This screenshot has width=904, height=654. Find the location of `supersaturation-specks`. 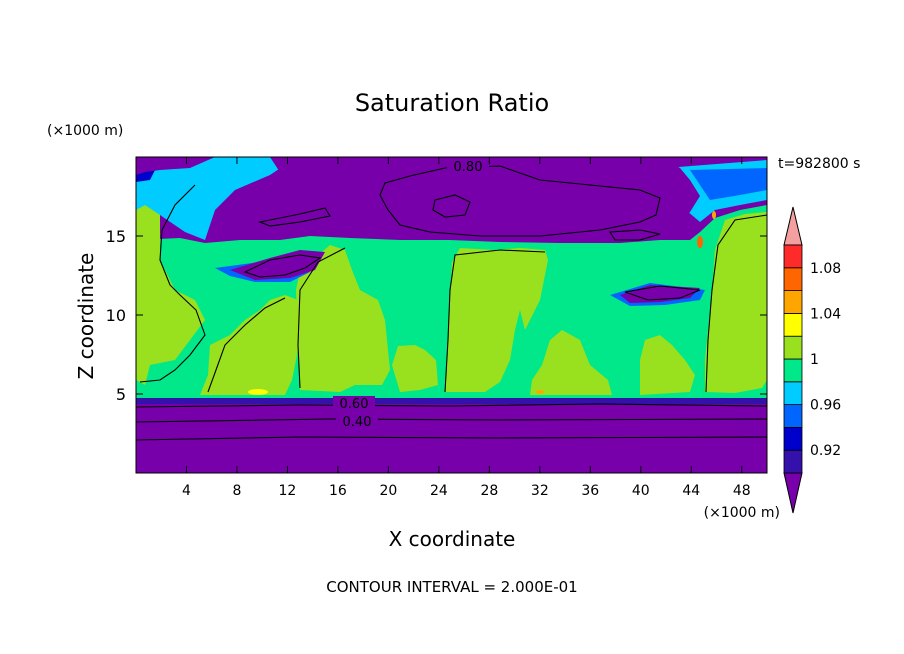

supersaturation-specks is located at coordinates (482, 303).